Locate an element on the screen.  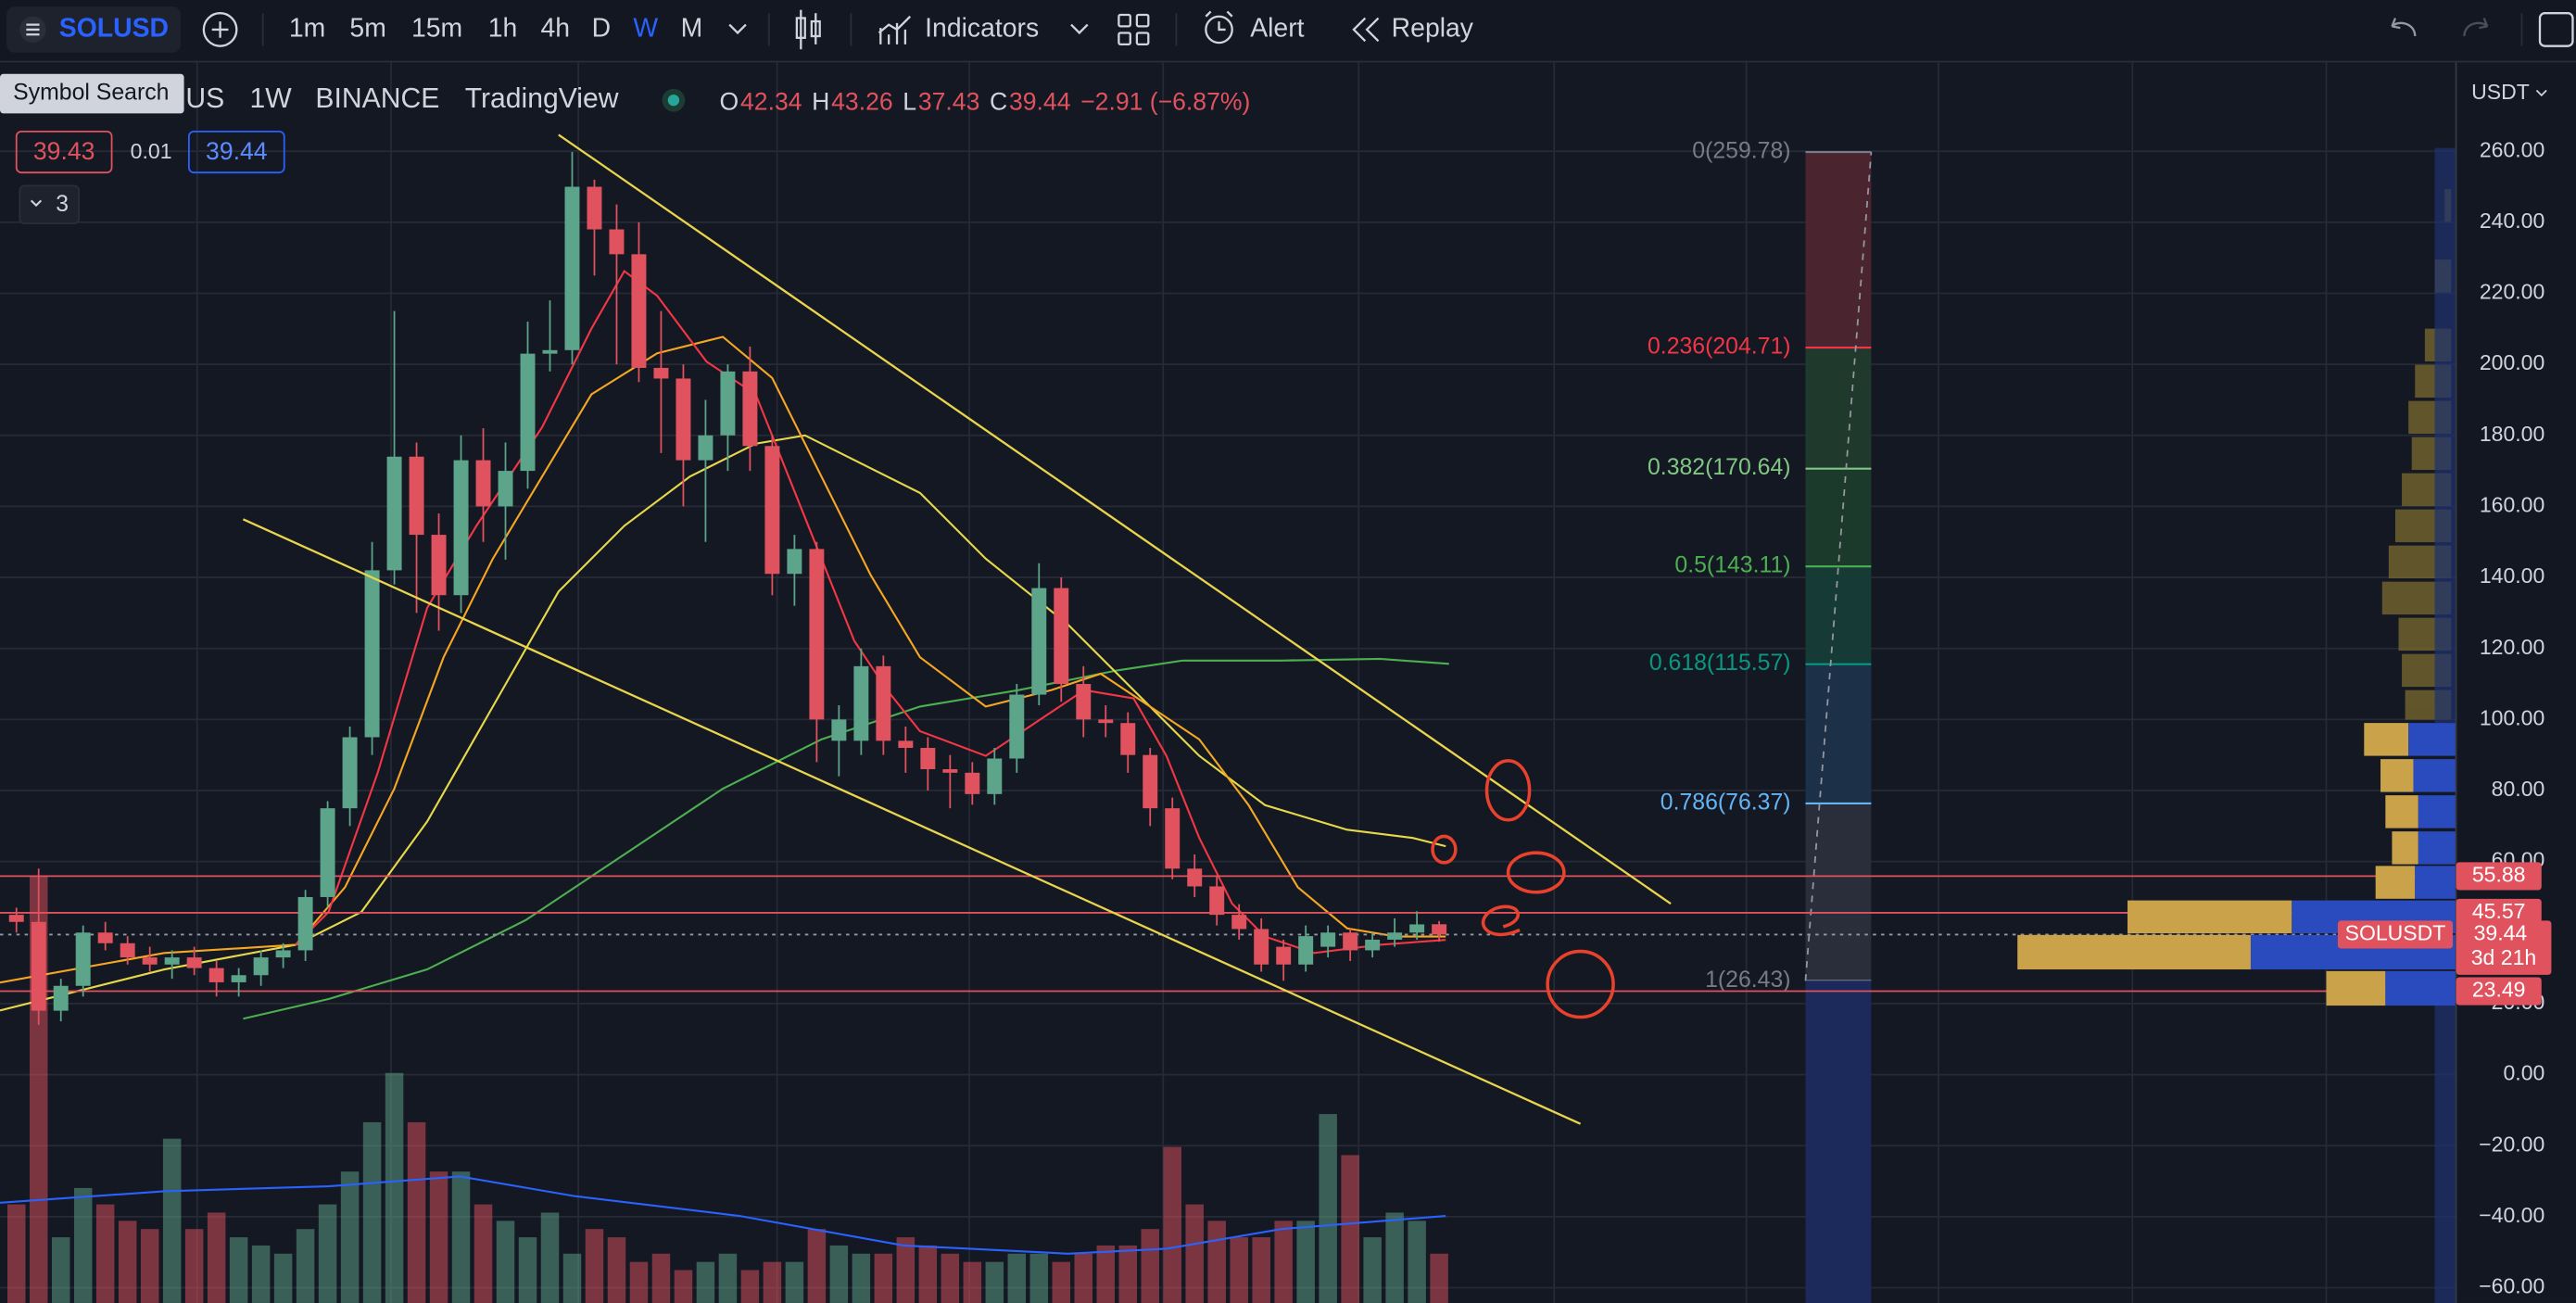
fib-label: 0.5(143.11) is located at coordinates (1732, 565).